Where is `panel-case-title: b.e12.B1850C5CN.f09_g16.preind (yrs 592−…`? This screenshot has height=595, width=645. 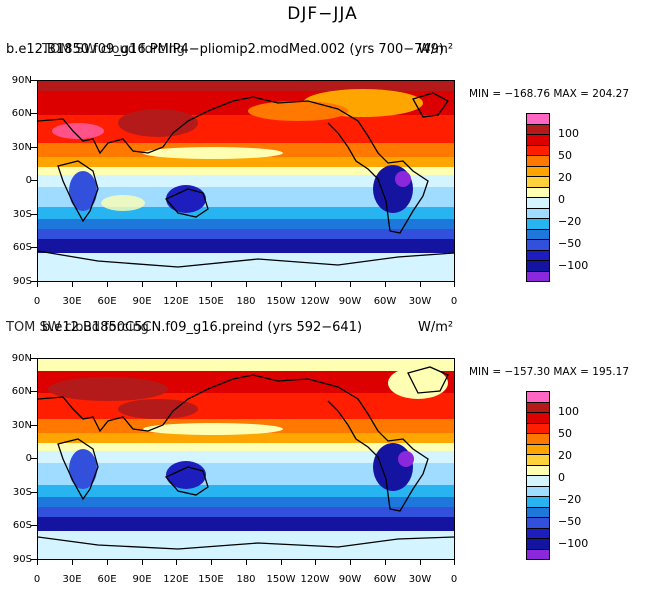
panel-case-title: b.e12.B1850C5CN.f09_g16.preind (yrs 592−… is located at coordinates (202, 327).